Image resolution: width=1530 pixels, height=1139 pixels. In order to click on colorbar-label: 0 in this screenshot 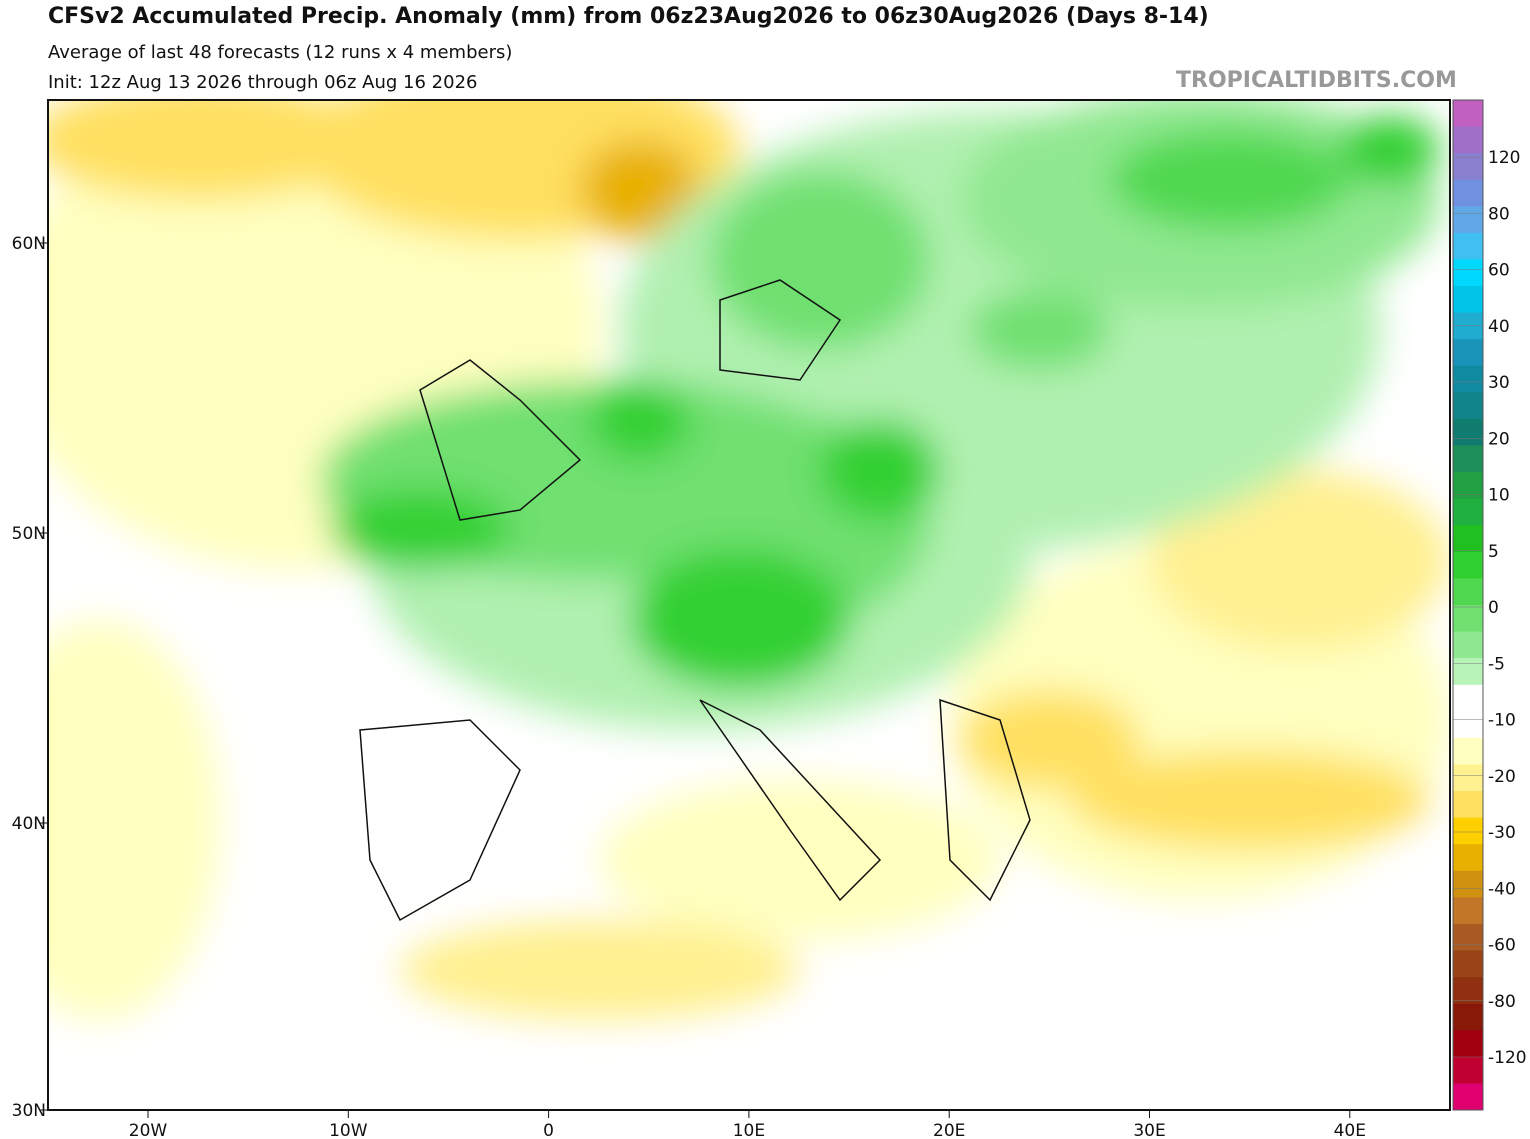, I will do `click(1493, 608)`.